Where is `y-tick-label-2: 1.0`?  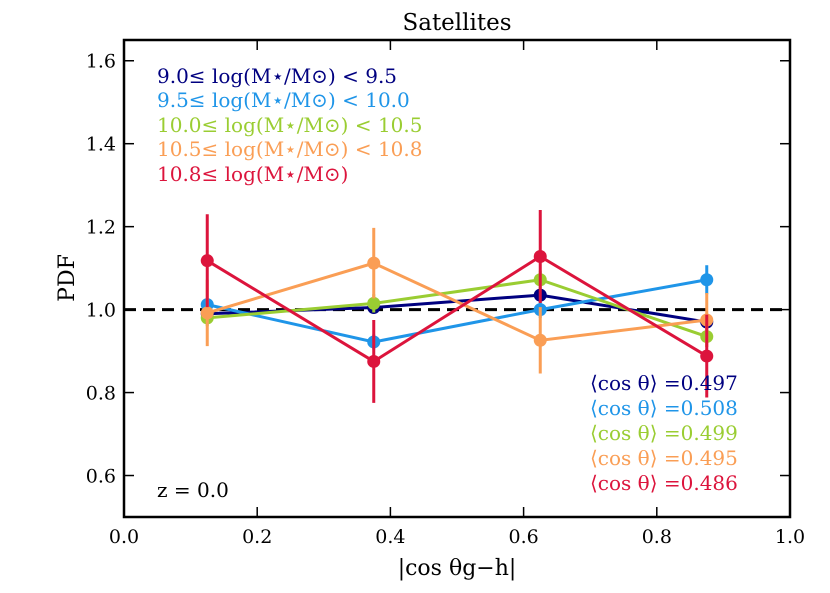 y-tick-label-2: 1.0 is located at coordinates (101, 311).